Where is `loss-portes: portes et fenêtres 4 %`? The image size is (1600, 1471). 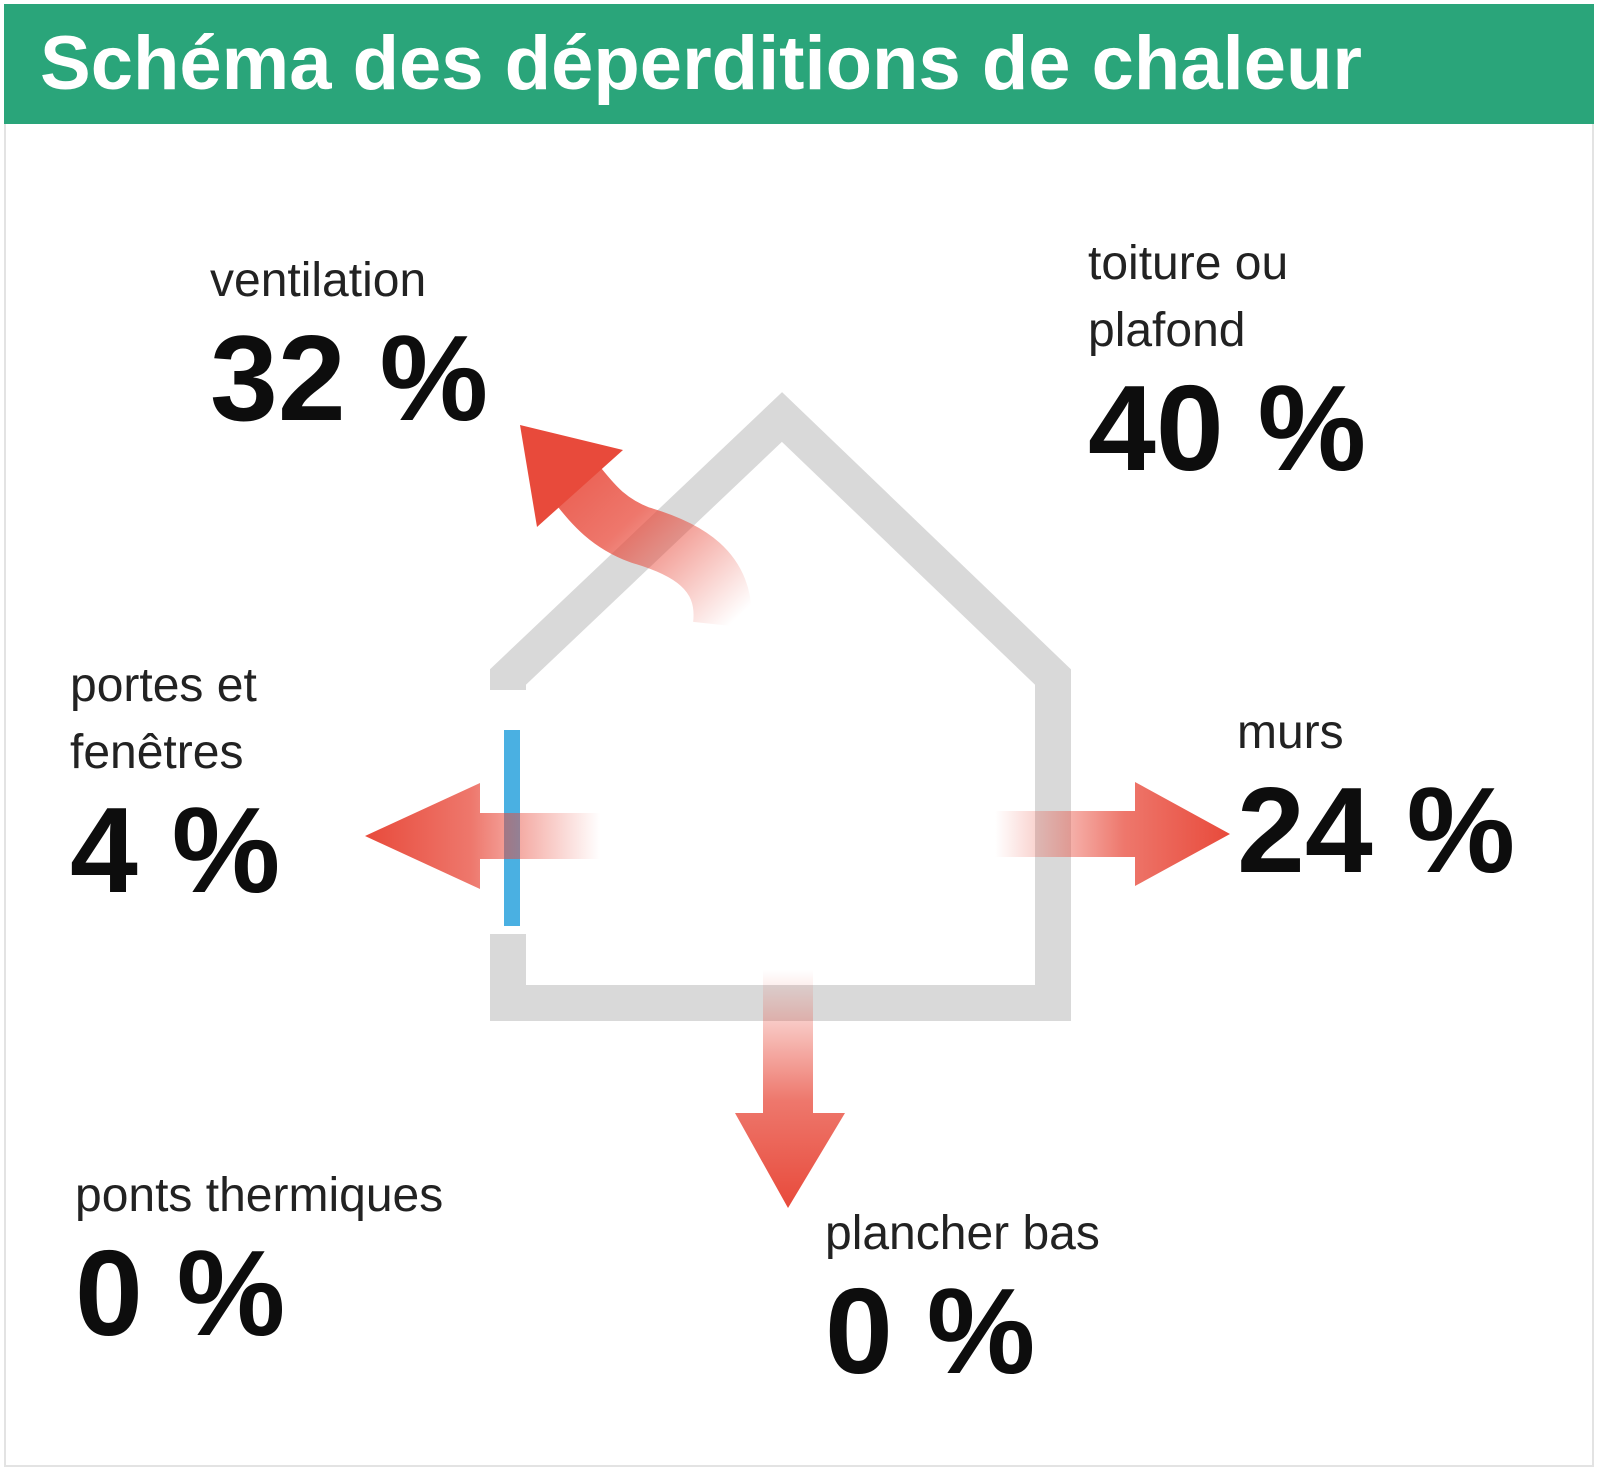 loss-portes: portes et fenêtres 4 % is located at coordinates (175, 783).